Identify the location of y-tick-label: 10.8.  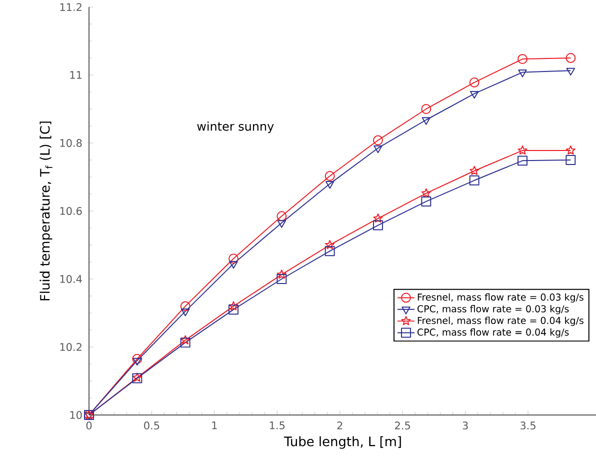
(71, 143).